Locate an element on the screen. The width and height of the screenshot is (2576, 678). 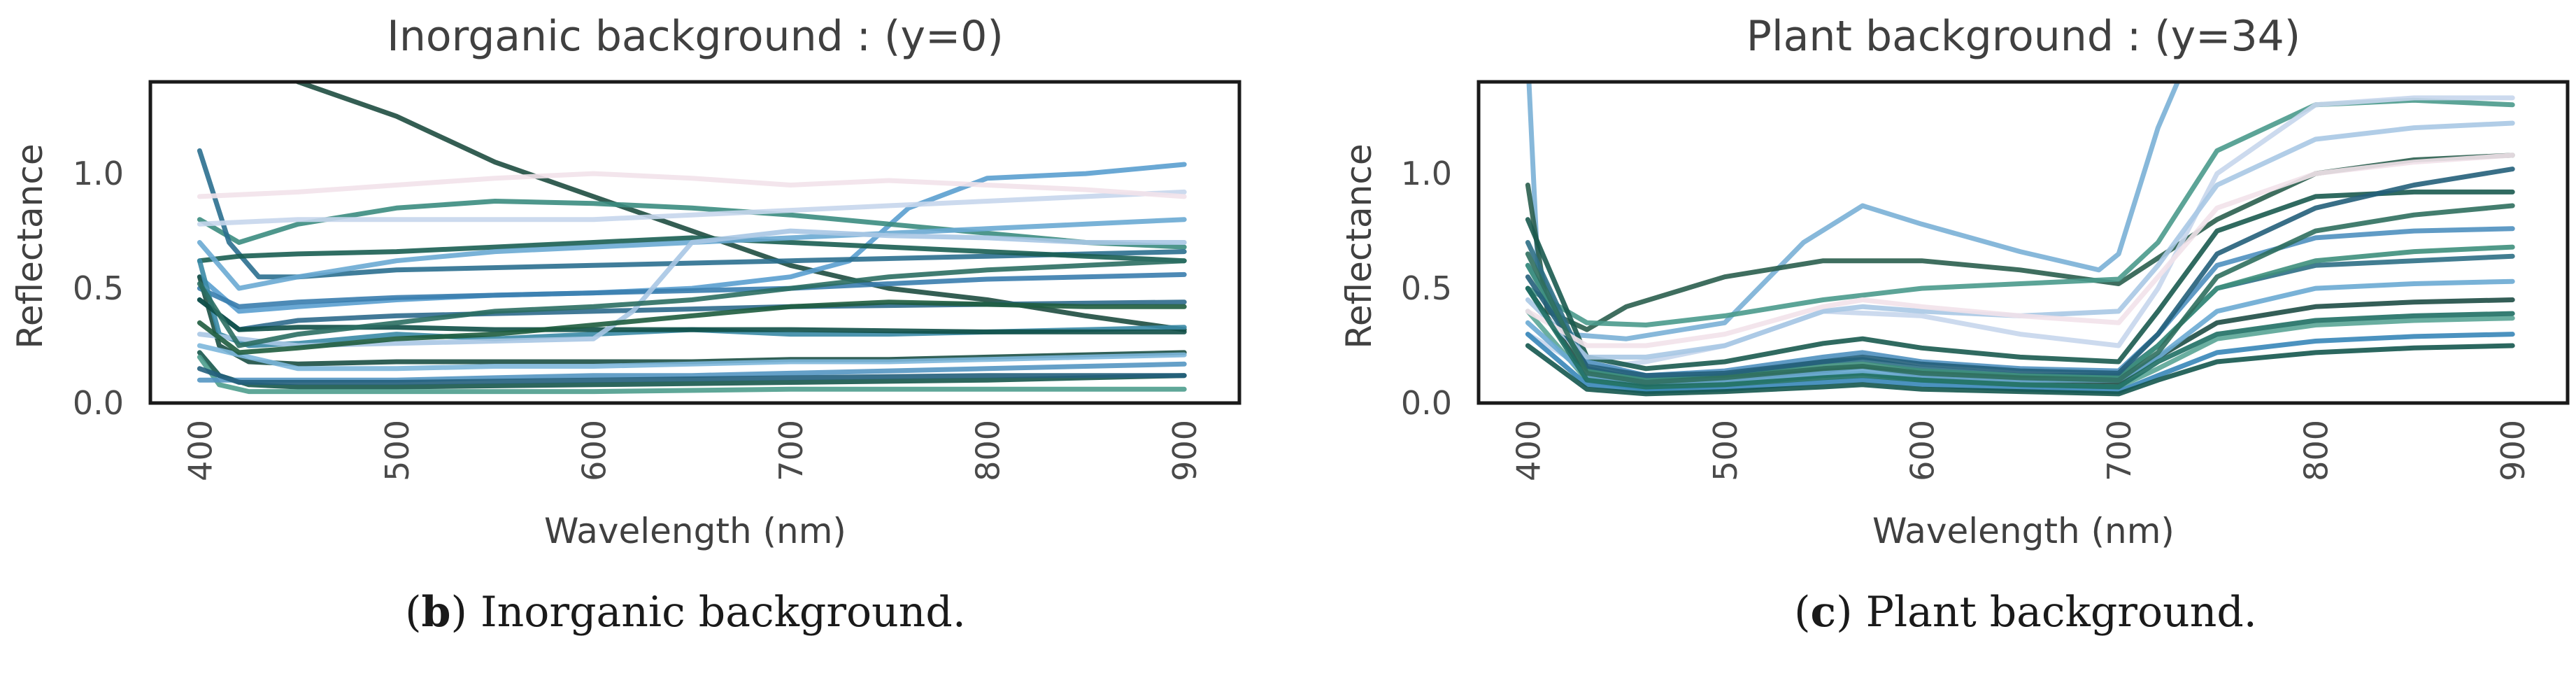
series-line-s3 is located at coordinates (692, 224).